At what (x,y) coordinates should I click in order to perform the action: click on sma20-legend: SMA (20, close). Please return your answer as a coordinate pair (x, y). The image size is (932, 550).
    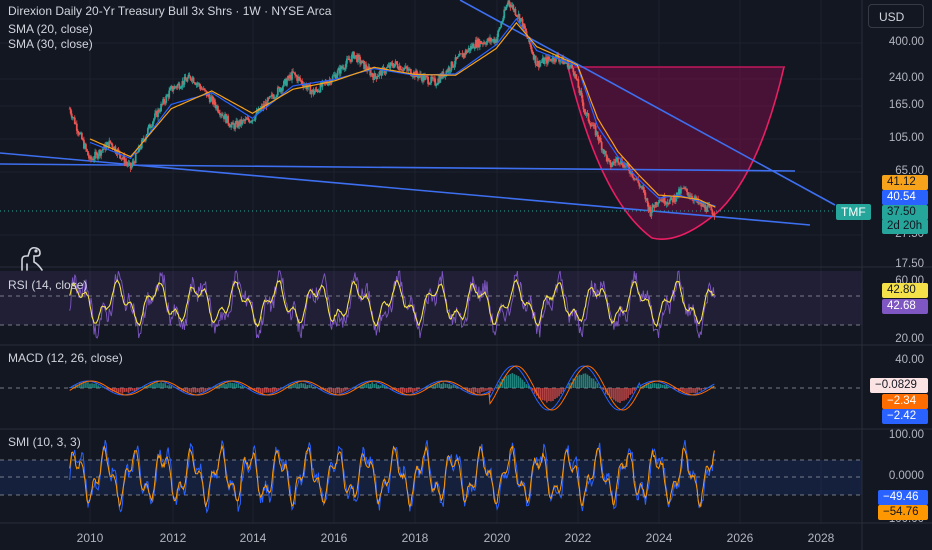
    Looking at the image, I should click on (50, 29).